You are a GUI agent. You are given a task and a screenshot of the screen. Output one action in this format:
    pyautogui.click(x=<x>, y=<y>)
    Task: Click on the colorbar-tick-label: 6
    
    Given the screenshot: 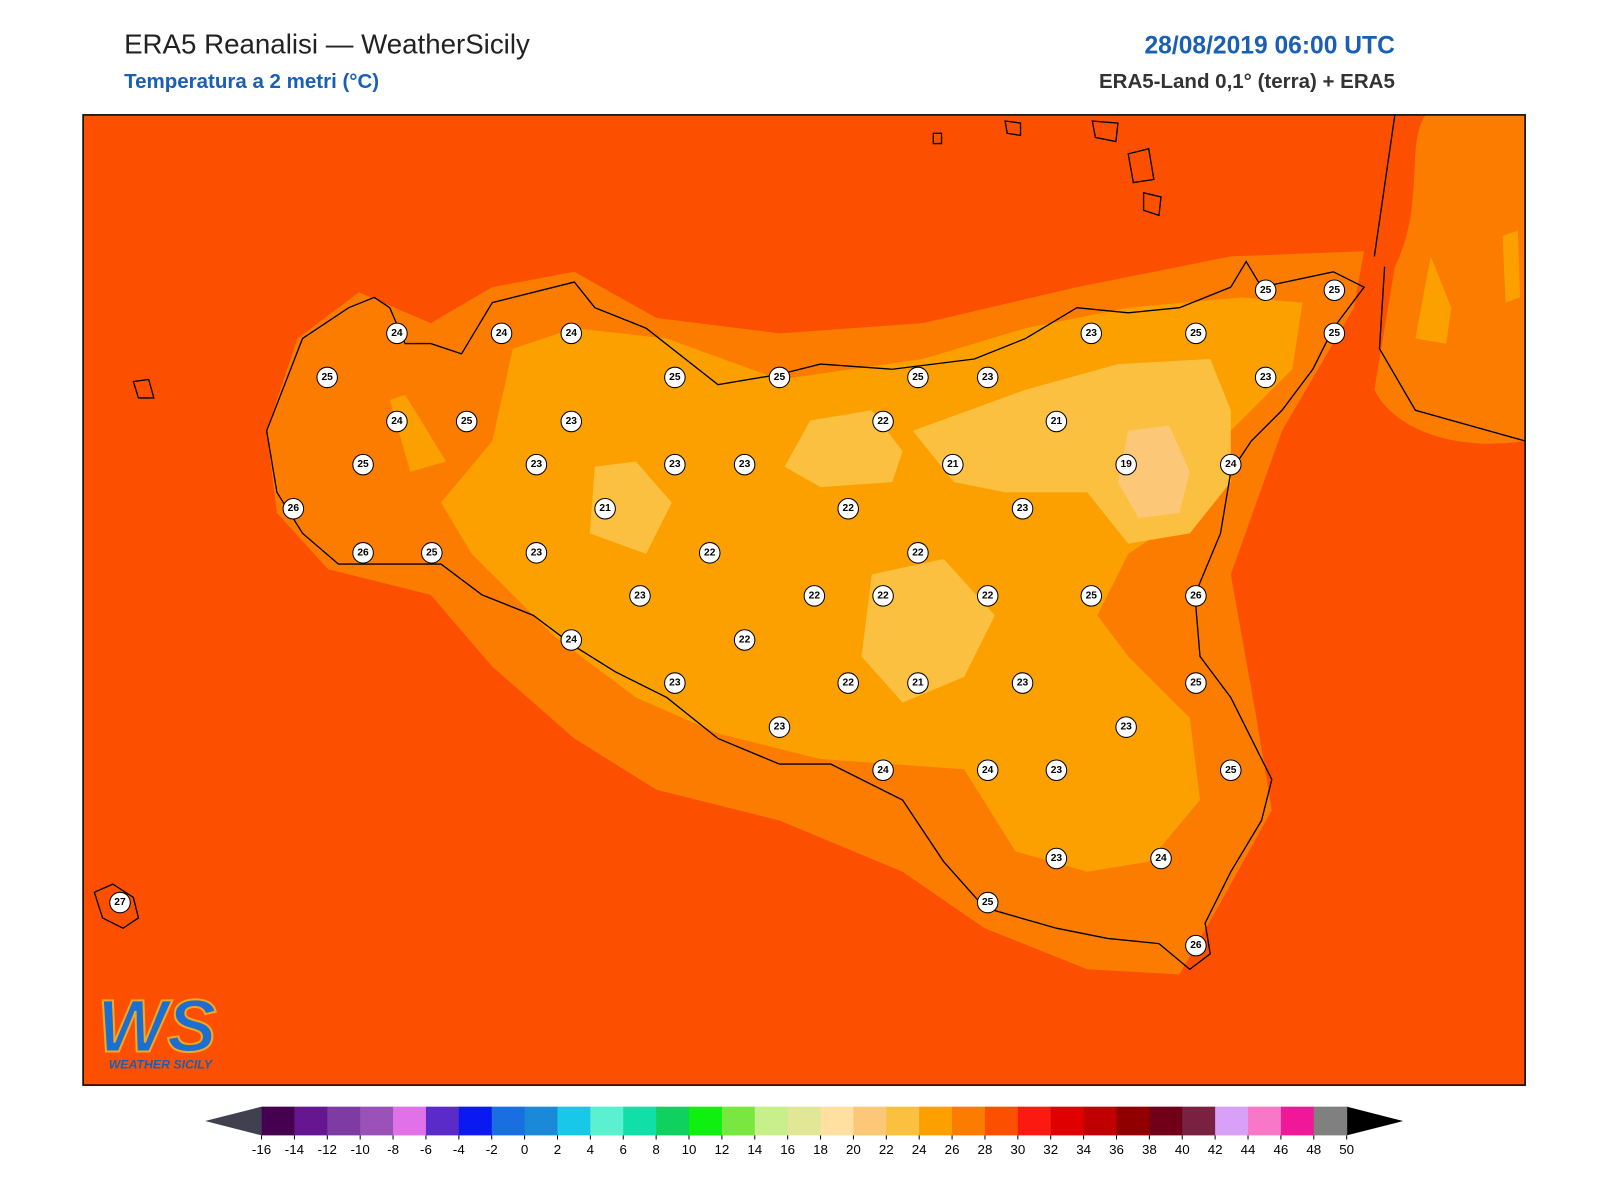 What is the action you would take?
    pyautogui.click(x=623, y=1149)
    